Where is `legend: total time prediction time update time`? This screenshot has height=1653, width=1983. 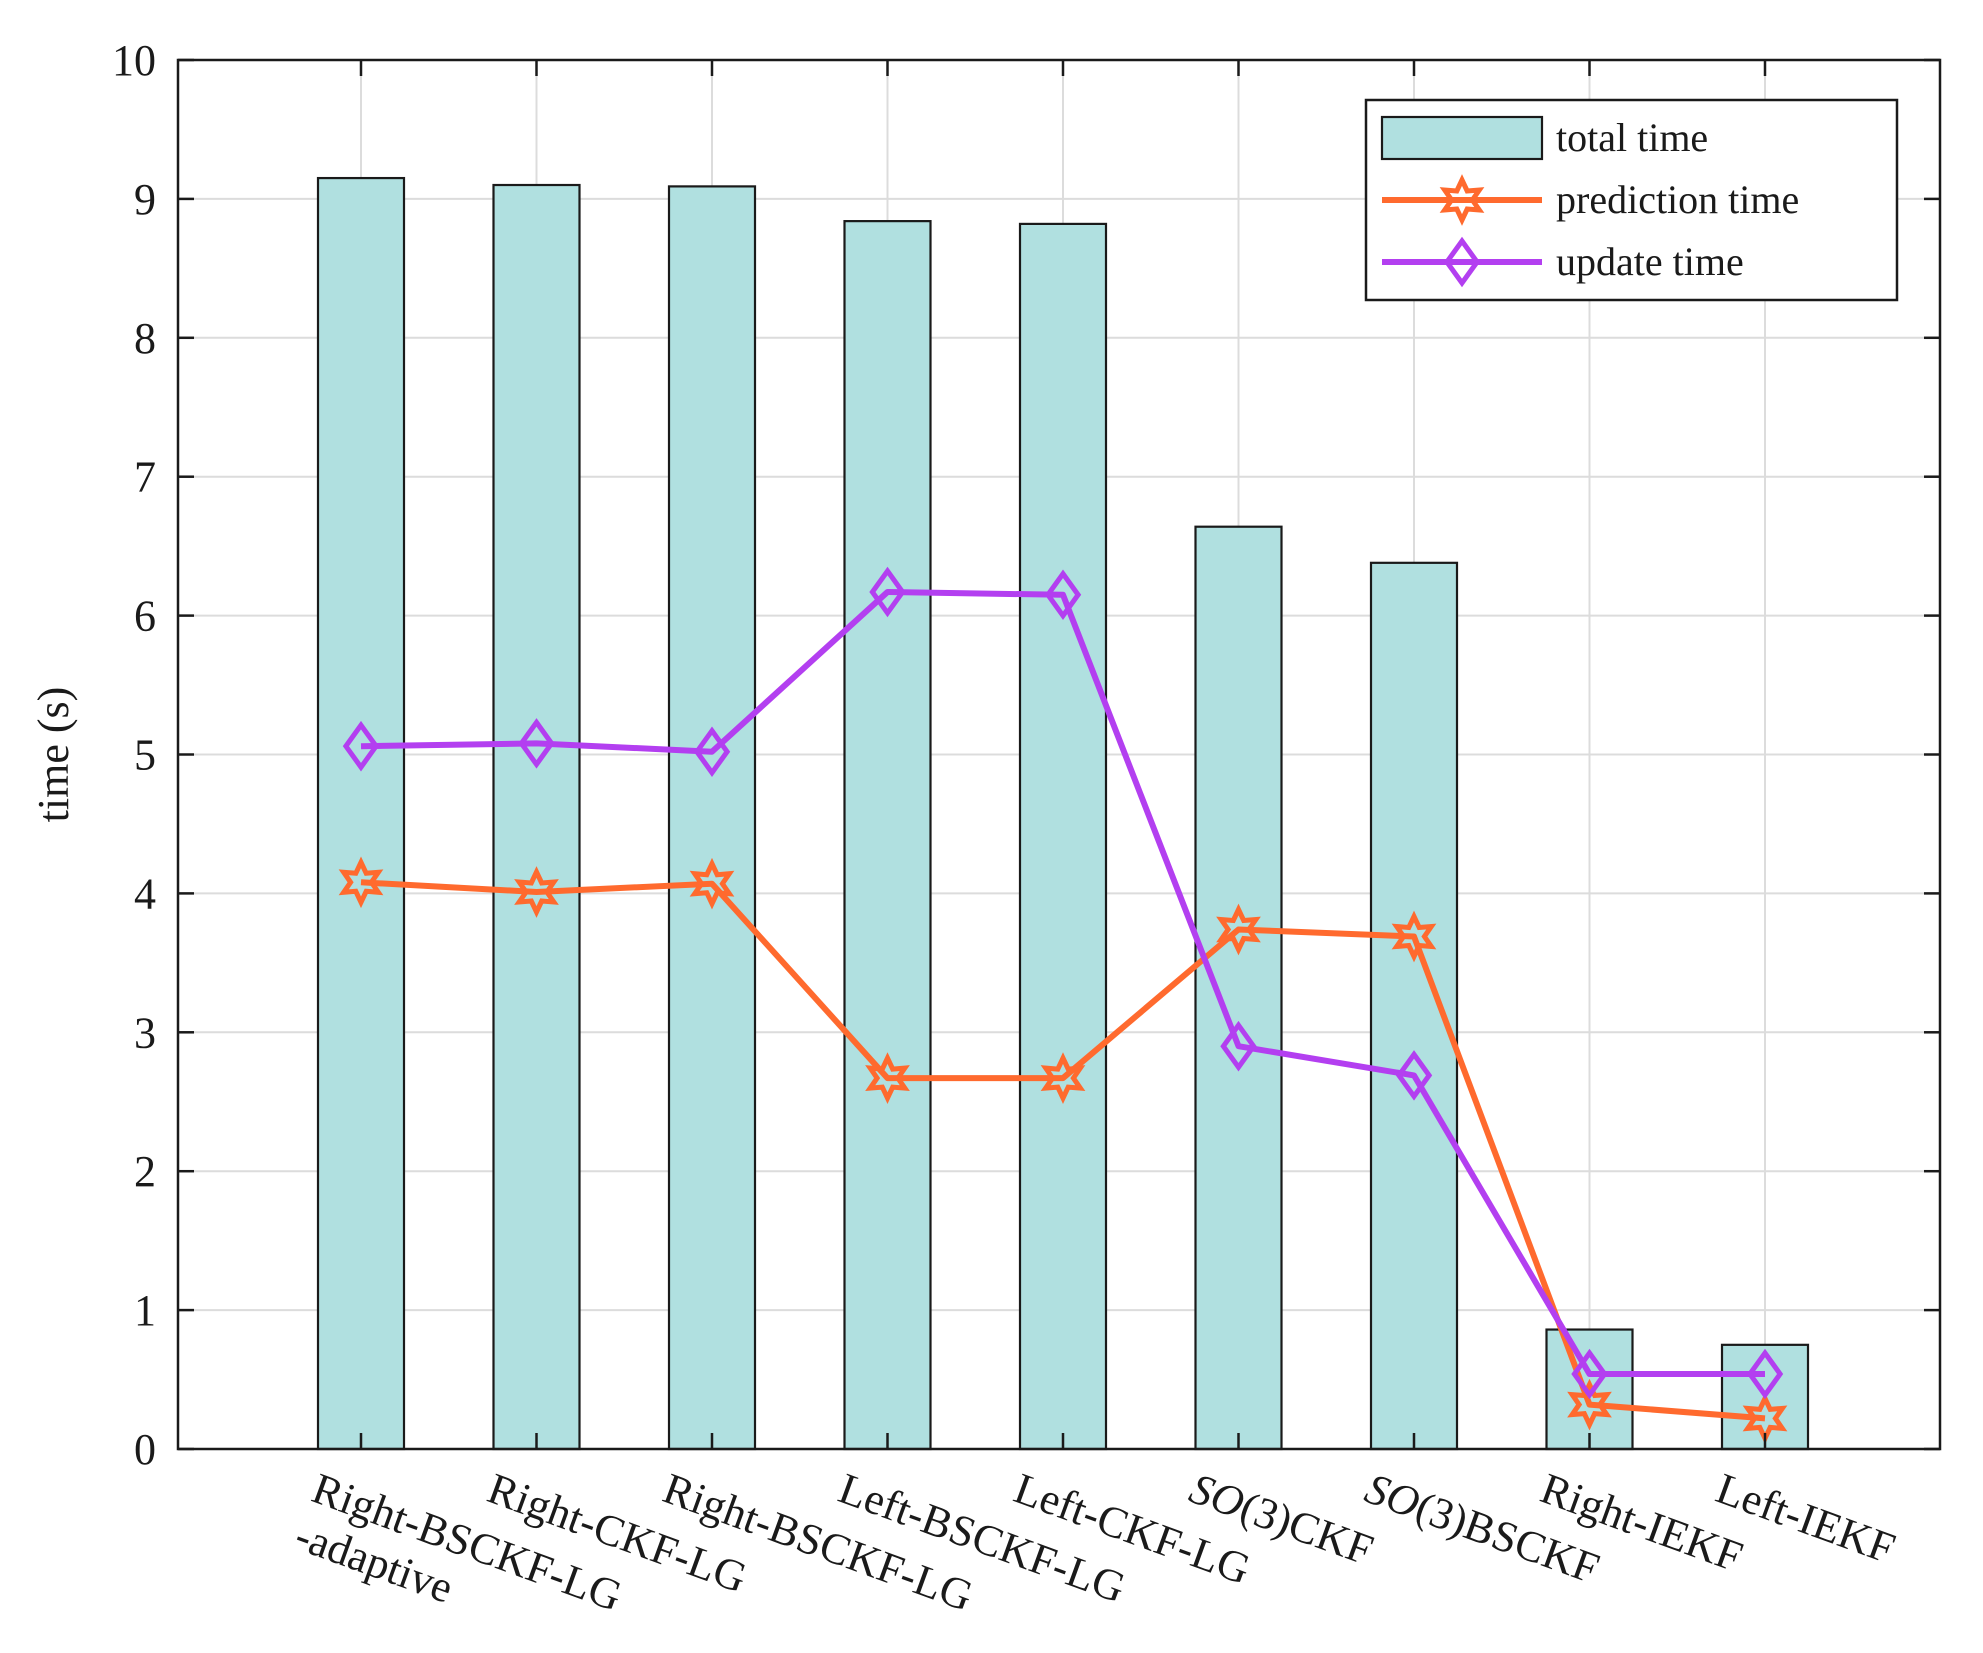
legend: total time prediction time update time is located at coordinates (1631, 200).